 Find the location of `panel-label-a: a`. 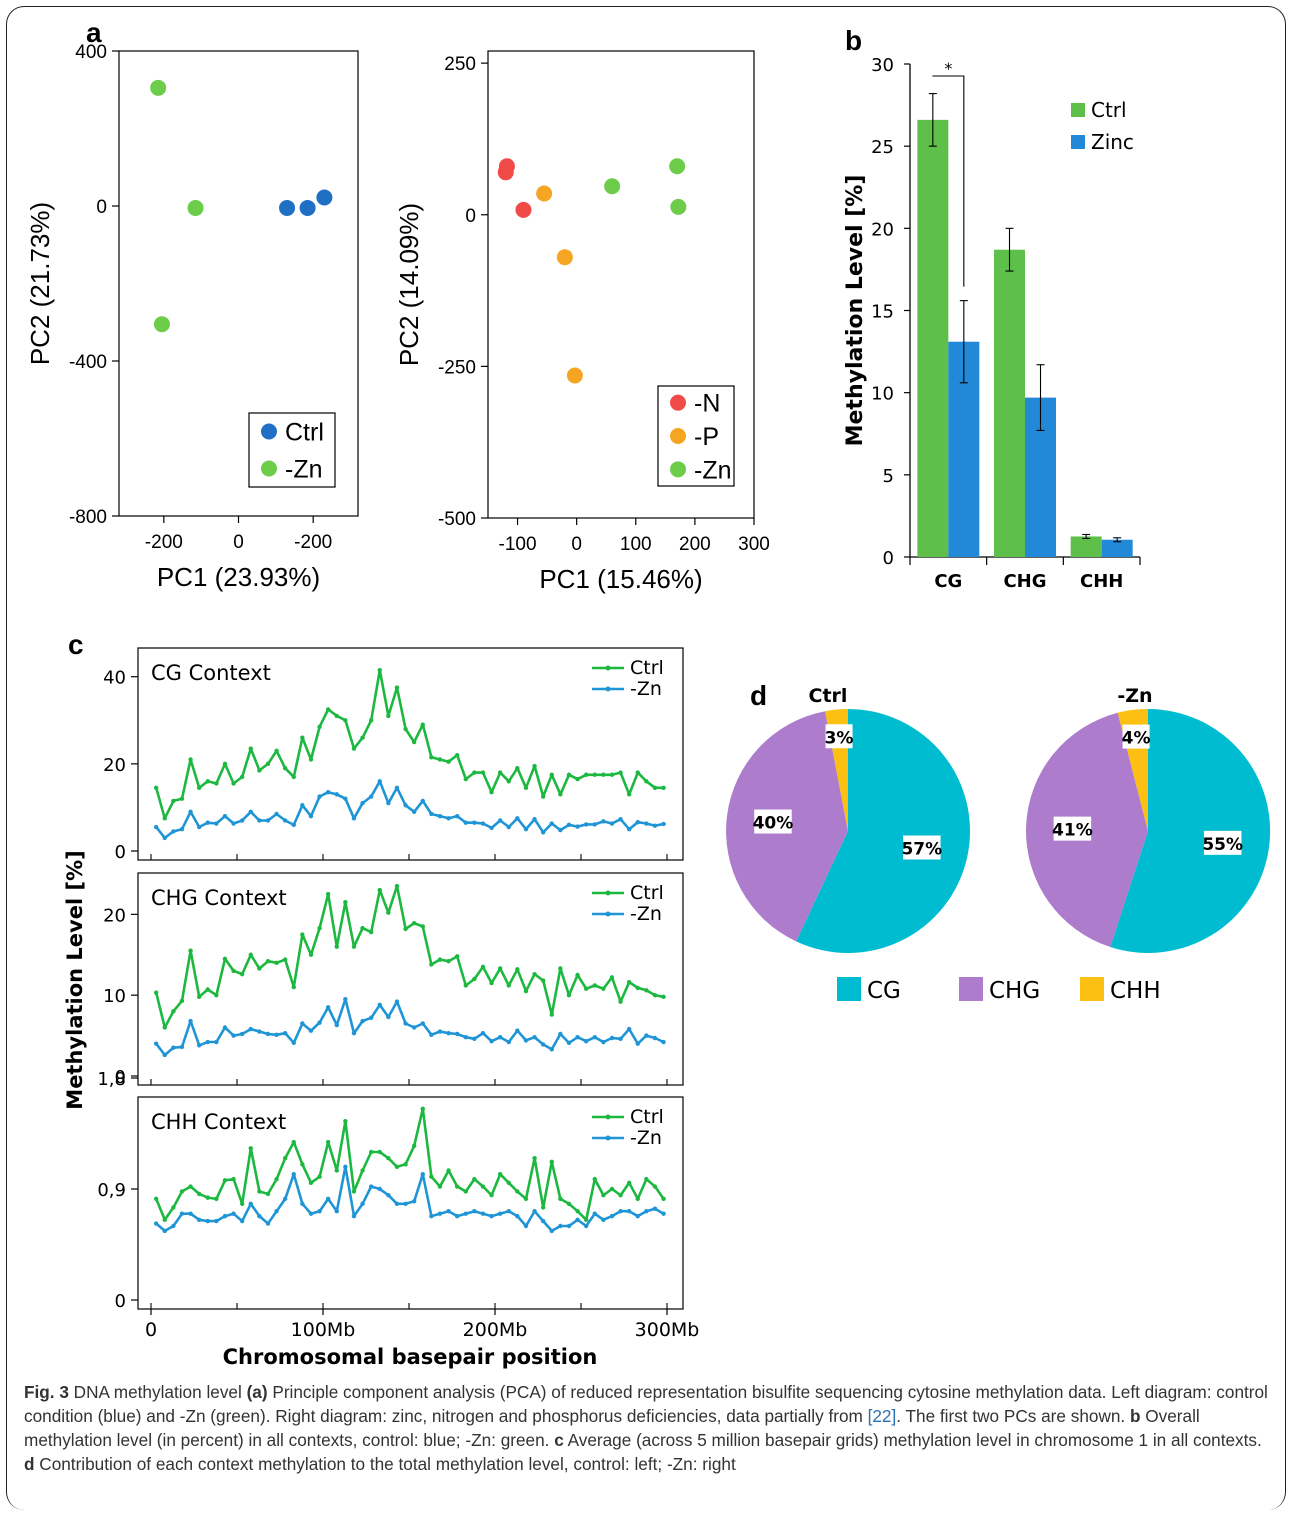

panel-label-a: a is located at coordinates (94, 32).